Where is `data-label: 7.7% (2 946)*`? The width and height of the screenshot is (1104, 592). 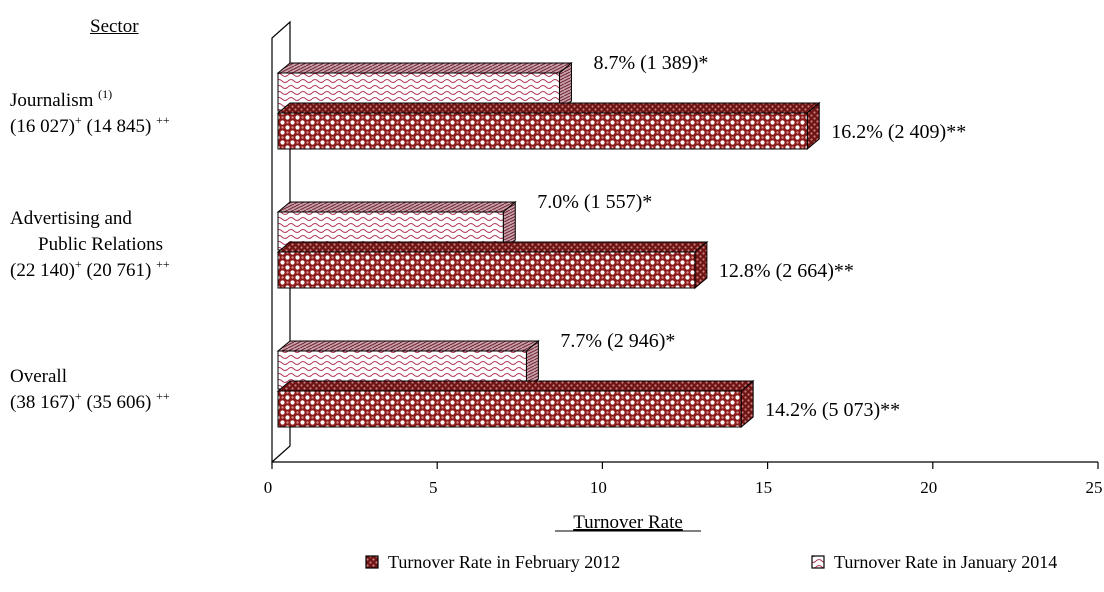
data-label: 7.7% (2 946)* is located at coordinates (617, 341).